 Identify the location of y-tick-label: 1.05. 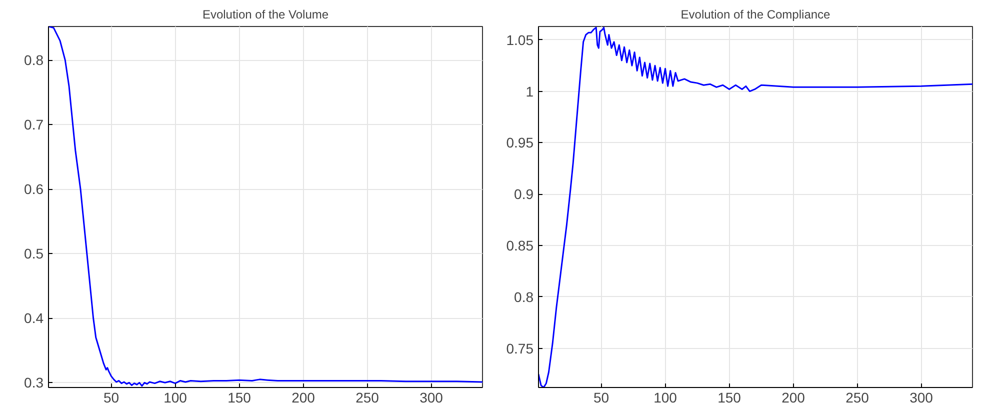
(520, 40).